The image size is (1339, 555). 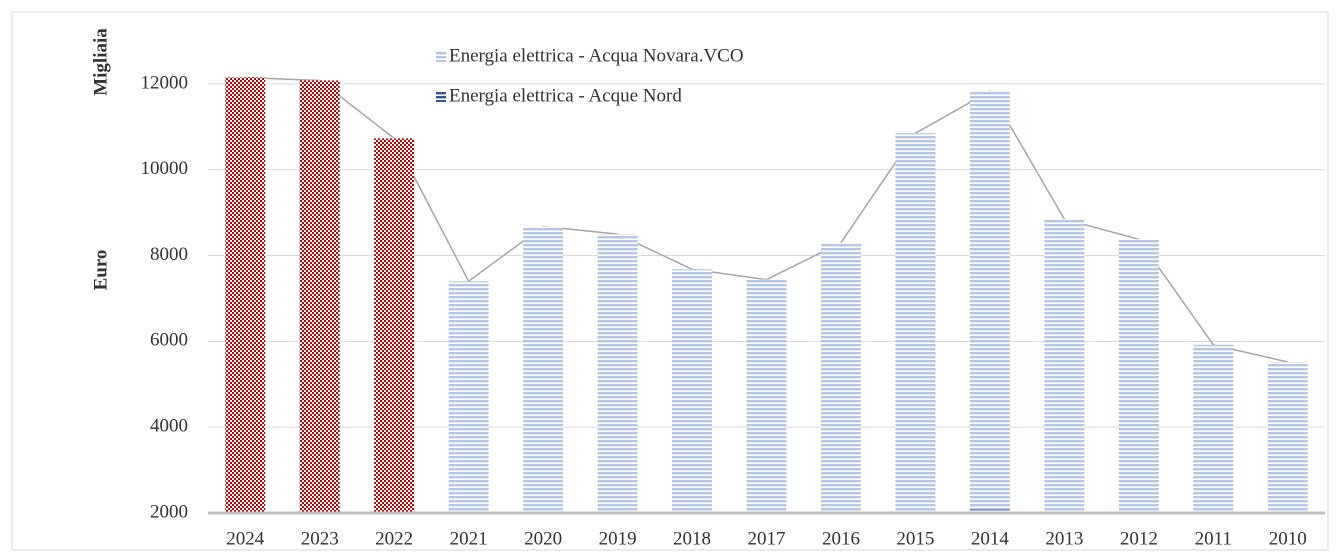 I want to click on x-tick-label: 2014, so click(x=990, y=538).